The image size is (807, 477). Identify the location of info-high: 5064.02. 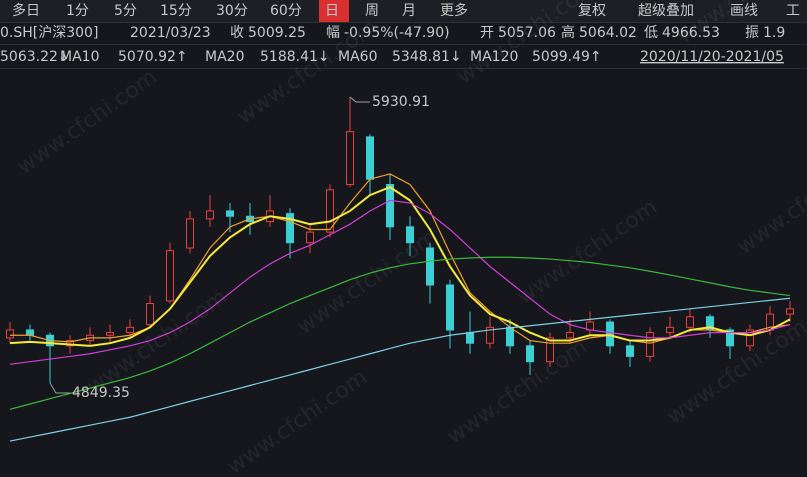
(608, 33).